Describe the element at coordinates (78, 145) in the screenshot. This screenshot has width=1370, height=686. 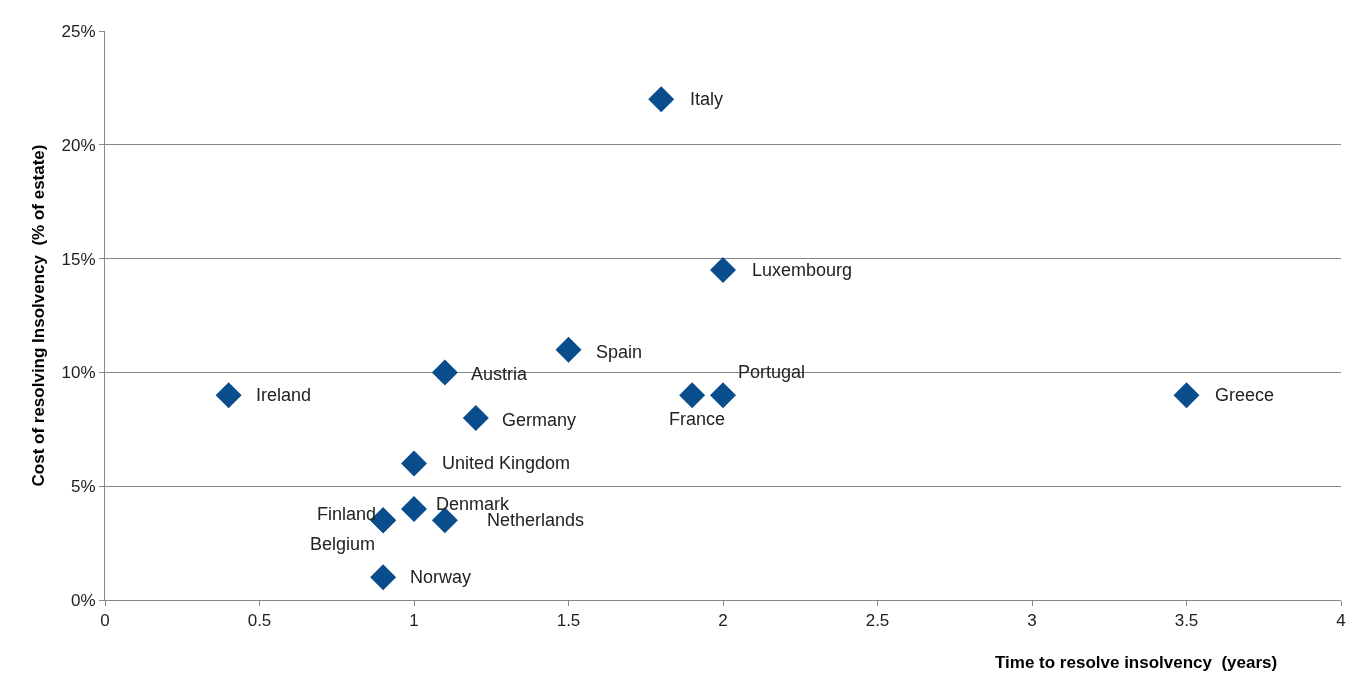
I see `y-tick-label: 20%` at that location.